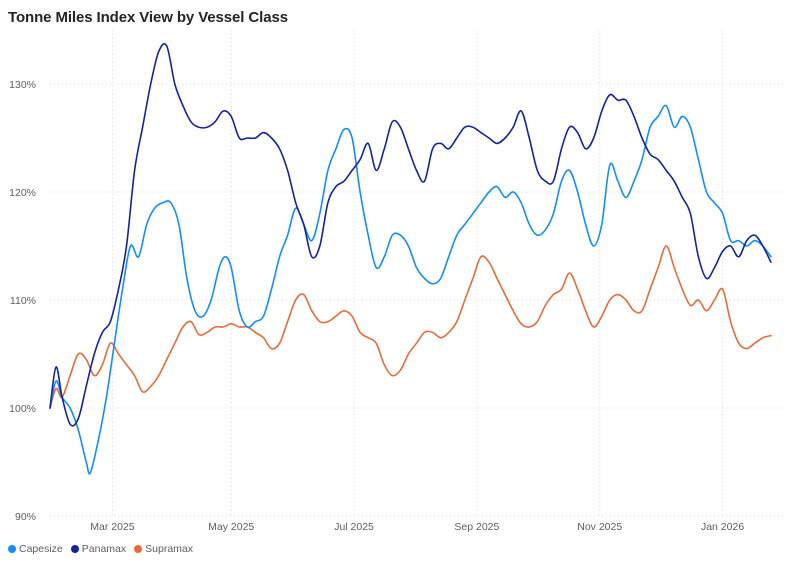  I want to click on chart-title: Tonne Miles Index View by Vessel Class, so click(148, 17).